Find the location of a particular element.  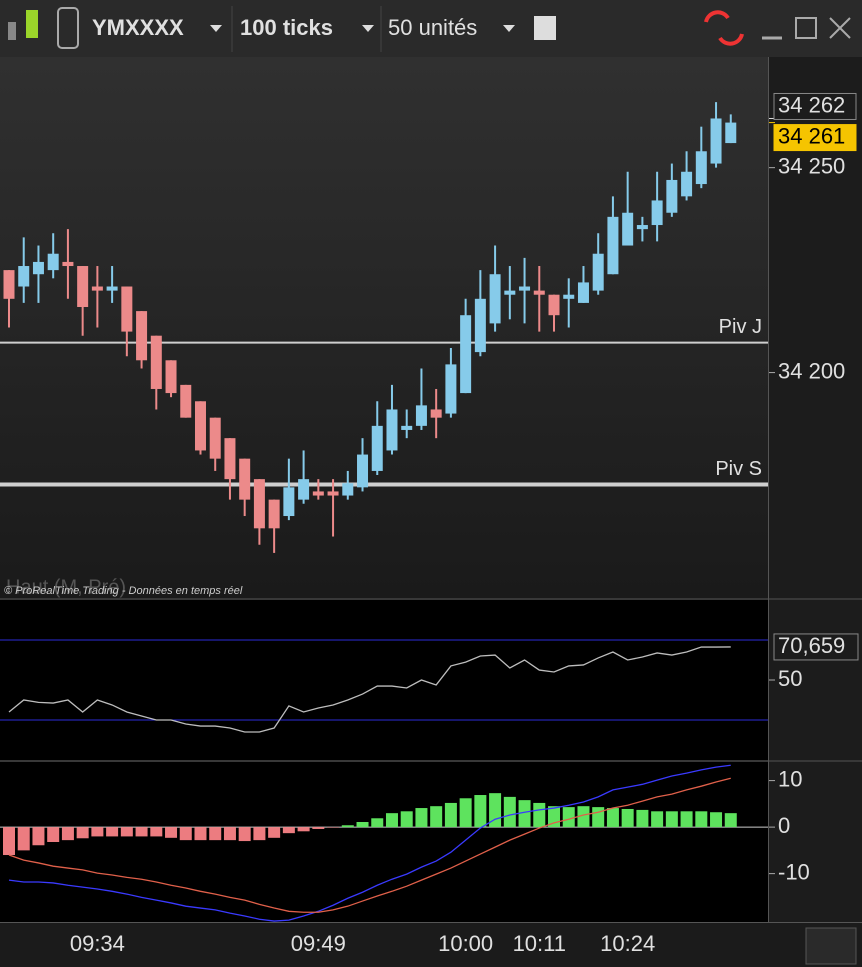

close is located at coordinates (840, 28).